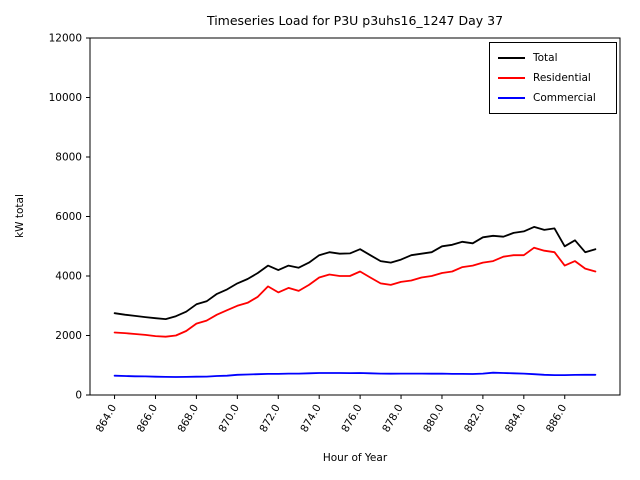 The height and width of the screenshot is (480, 640). I want to click on svg-text: 12000, so click(65, 38).